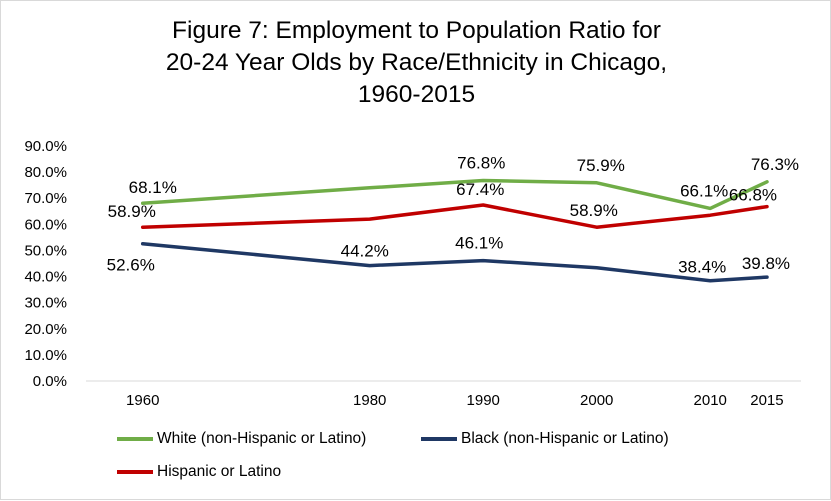 This screenshot has width=831, height=501. Describe the element at coordinates (45, 224) in the screenshot. I see `y-tick-label: 60.0%` at that location.